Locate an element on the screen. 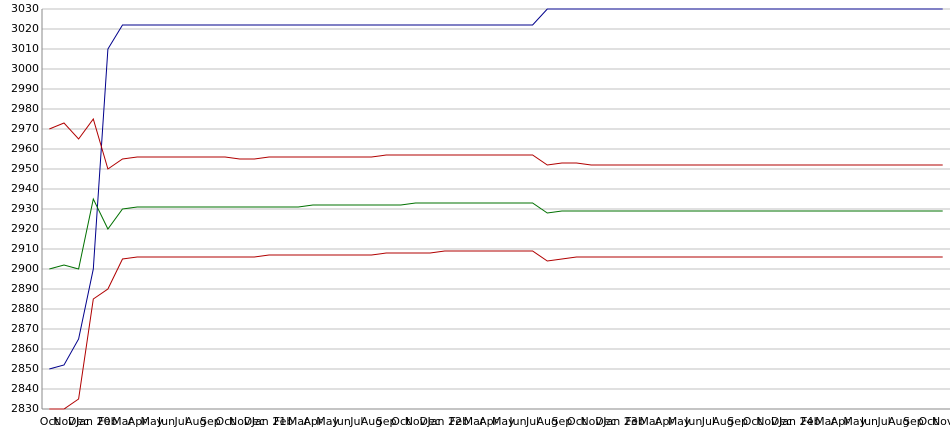 The height and width of the screenshot is (439, 950). series-line is located at coordinates (496, 143).